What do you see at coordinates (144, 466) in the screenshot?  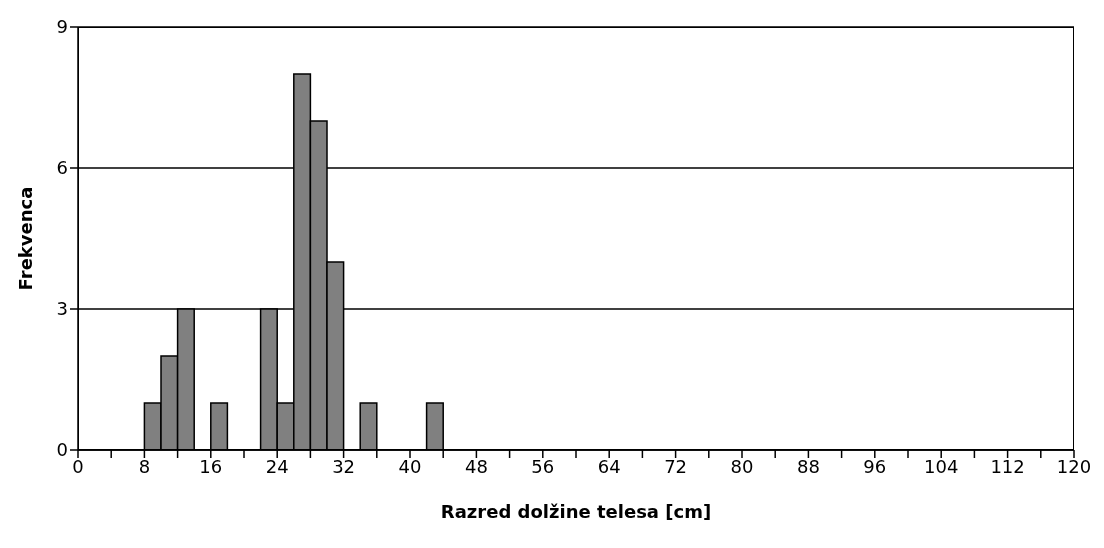 I see `x-tick-label: 8` at bounding box center [144, 466].